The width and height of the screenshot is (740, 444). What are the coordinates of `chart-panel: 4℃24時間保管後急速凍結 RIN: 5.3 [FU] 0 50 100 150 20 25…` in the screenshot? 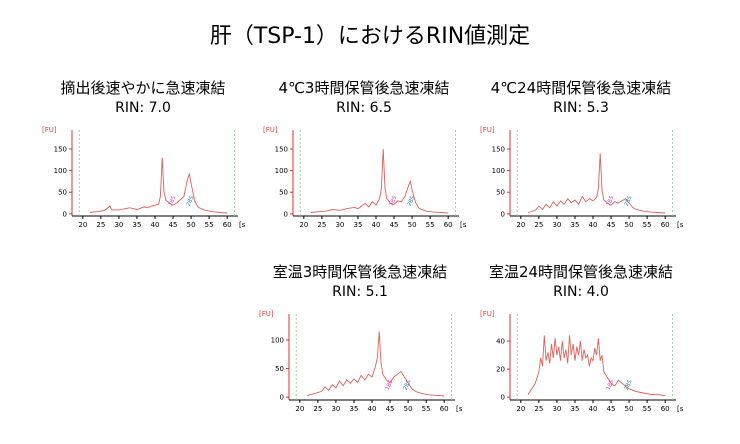 It's located at (581, 155).